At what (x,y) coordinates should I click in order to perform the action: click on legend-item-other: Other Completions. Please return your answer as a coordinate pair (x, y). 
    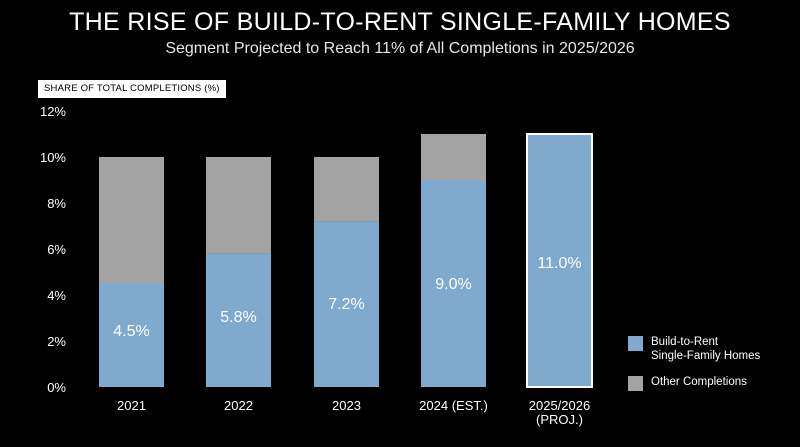
    Looking at the image, I should click on (713, 383).